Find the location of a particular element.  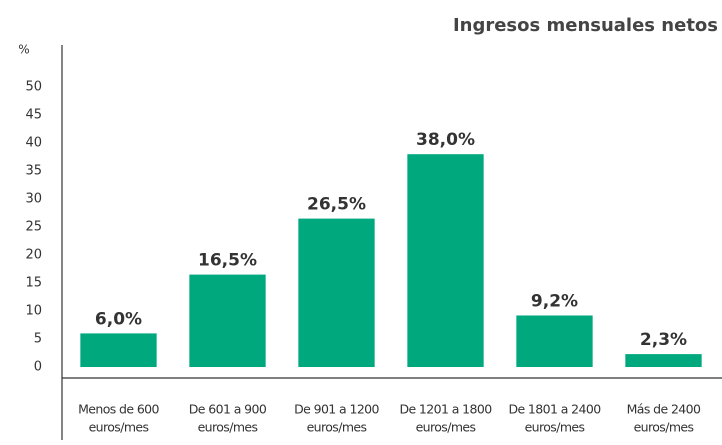

x-tick-label: Más de 2400 is located at coordinates (664, 409).